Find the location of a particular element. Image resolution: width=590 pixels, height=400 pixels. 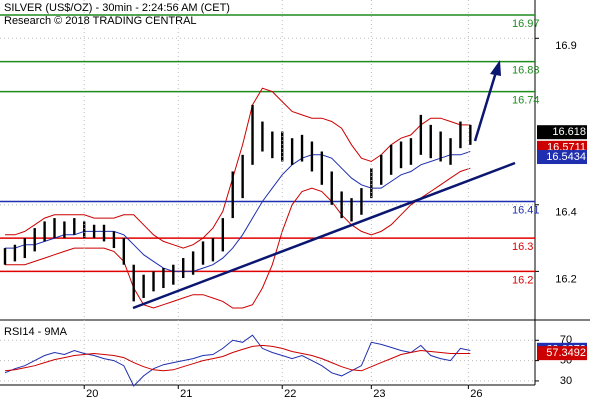

arrow-head is located at coordinates (495, 68).